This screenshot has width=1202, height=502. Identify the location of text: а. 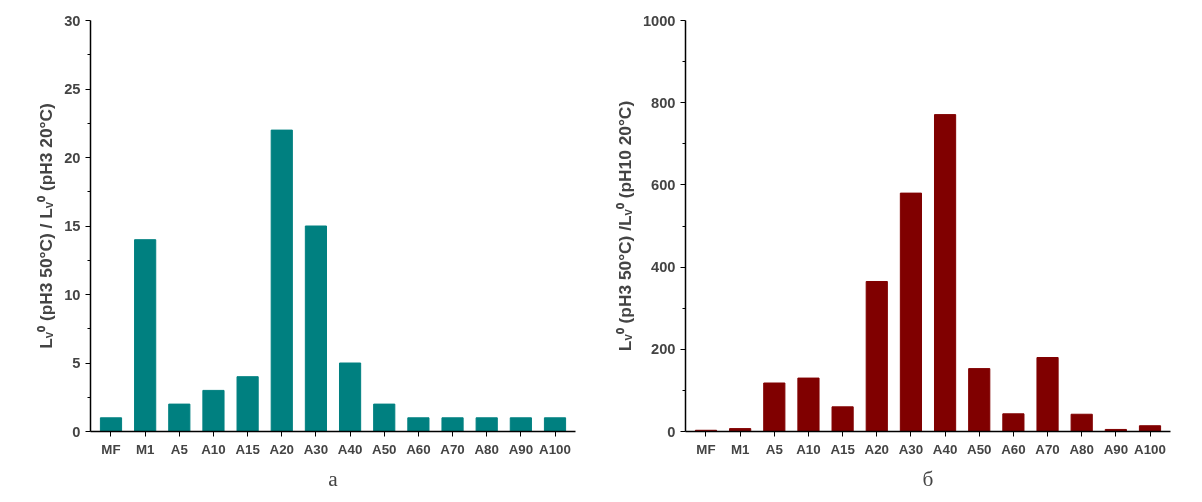
(333, 478).